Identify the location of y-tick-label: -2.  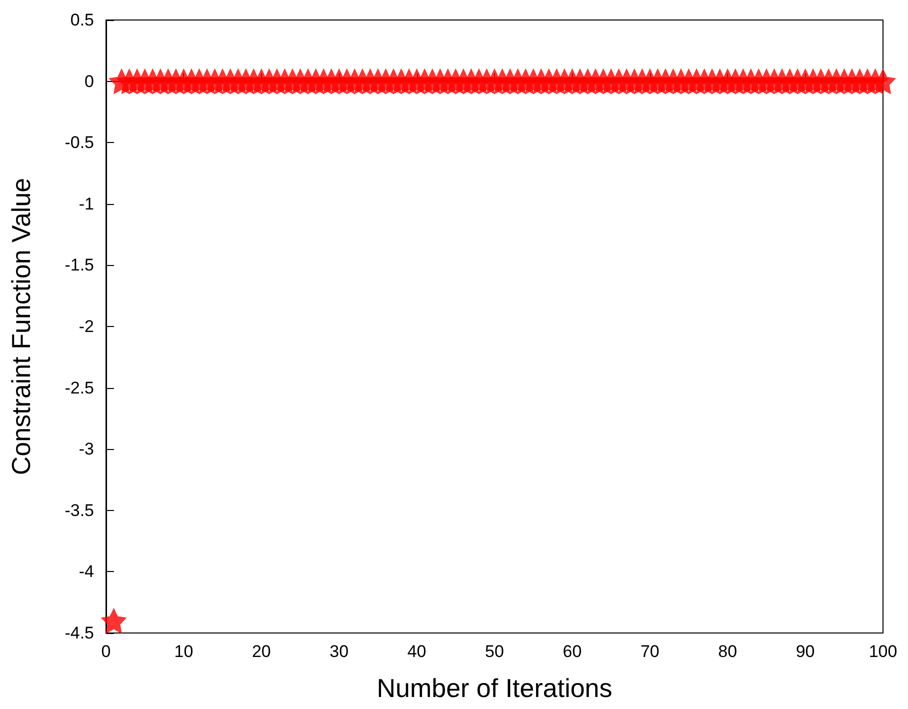
(86, 326).